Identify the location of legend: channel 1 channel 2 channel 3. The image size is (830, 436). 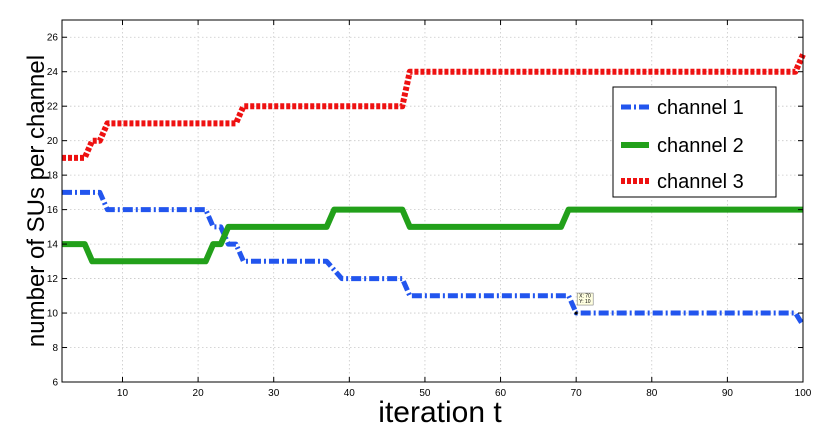
(694, 142).